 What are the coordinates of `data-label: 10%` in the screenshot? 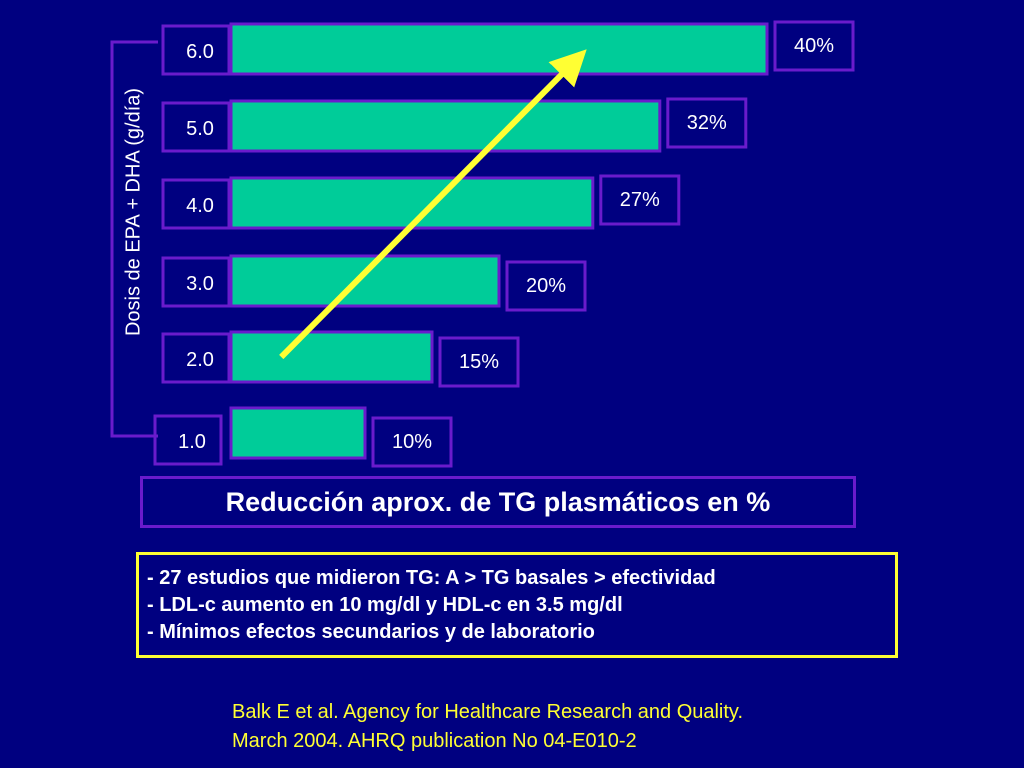 It's located at (412, 442).